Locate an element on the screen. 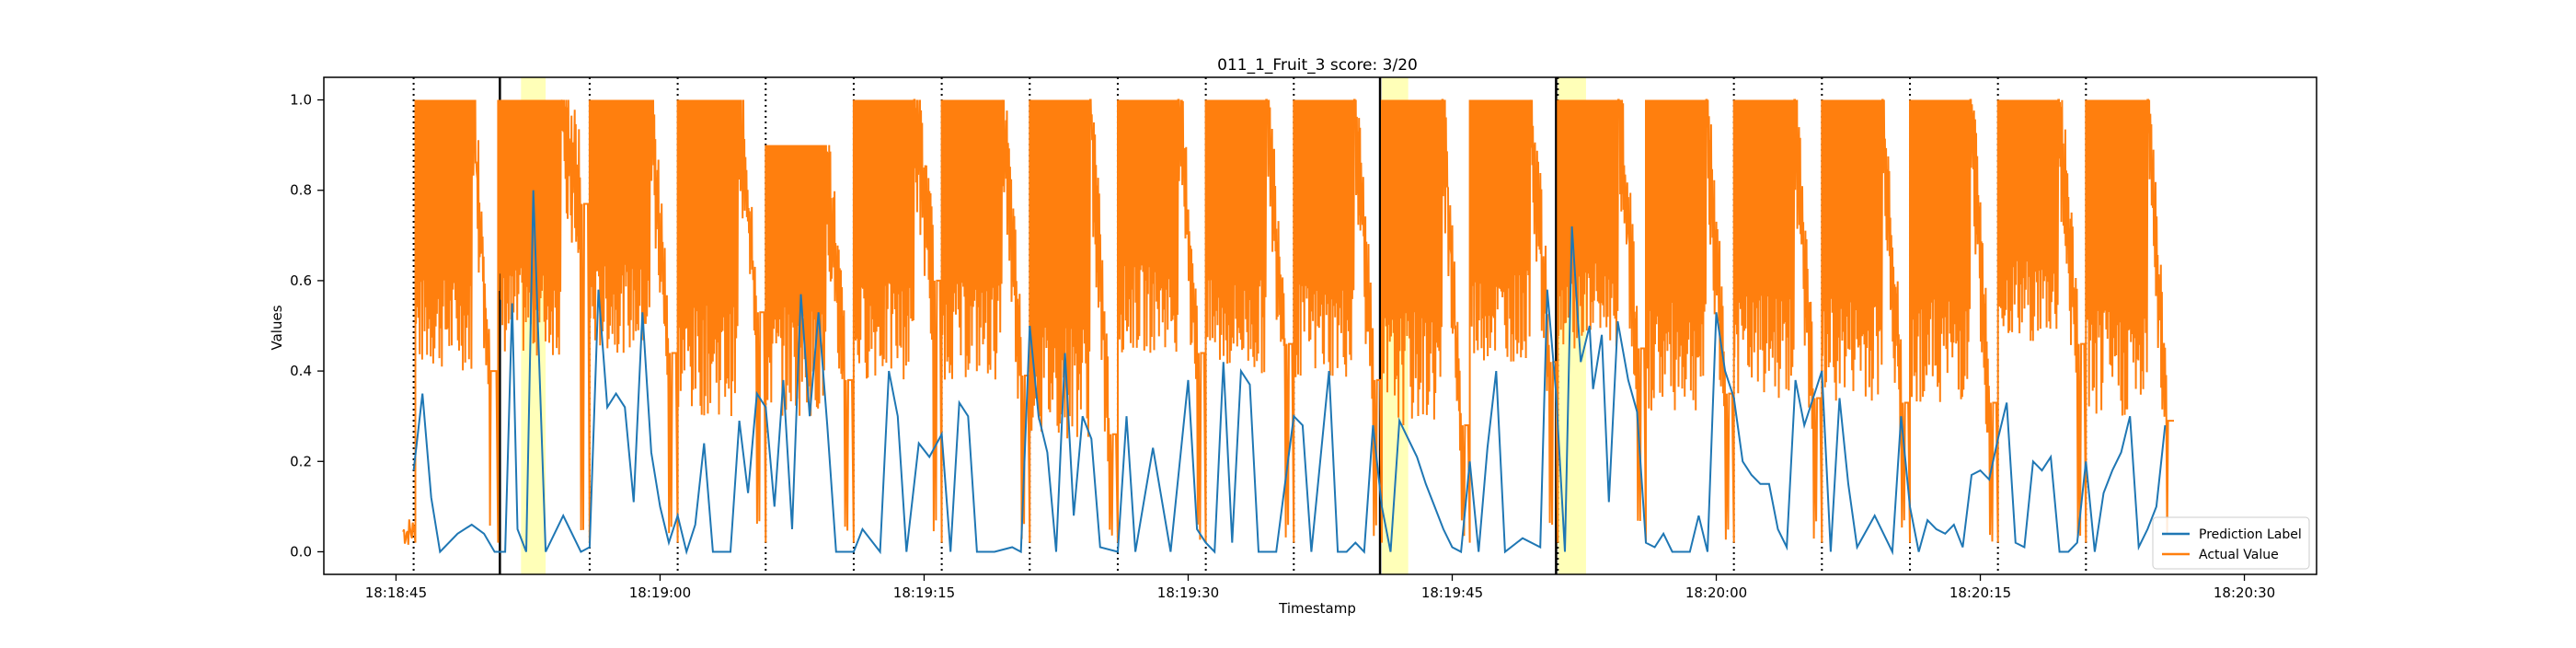 This screenshot has width=2576, height=648. legend-label: Prediction Label is located at coordinates (2250, 534).